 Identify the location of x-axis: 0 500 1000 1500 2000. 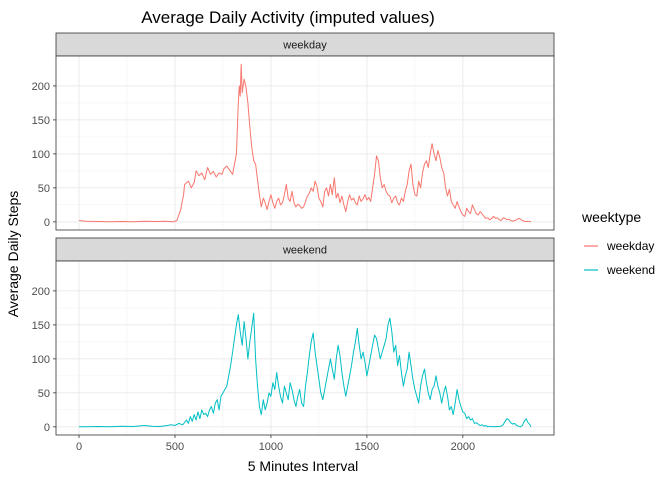
(275, 444).